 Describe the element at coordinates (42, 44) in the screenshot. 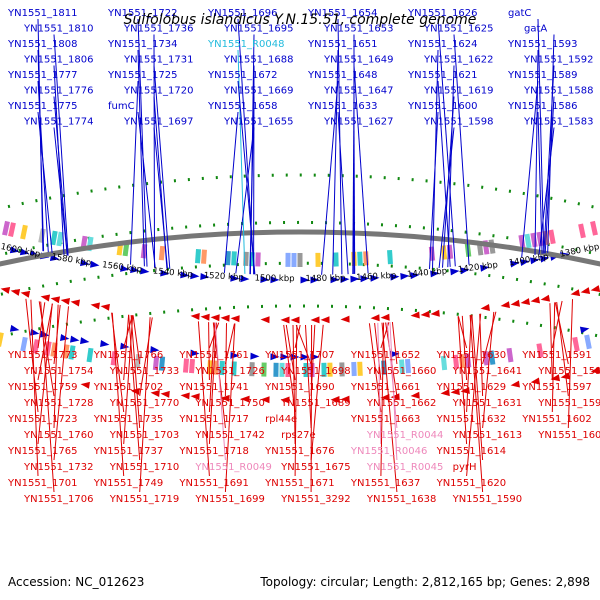

I see `forward-gene-label: YN1551_1808` at that location.